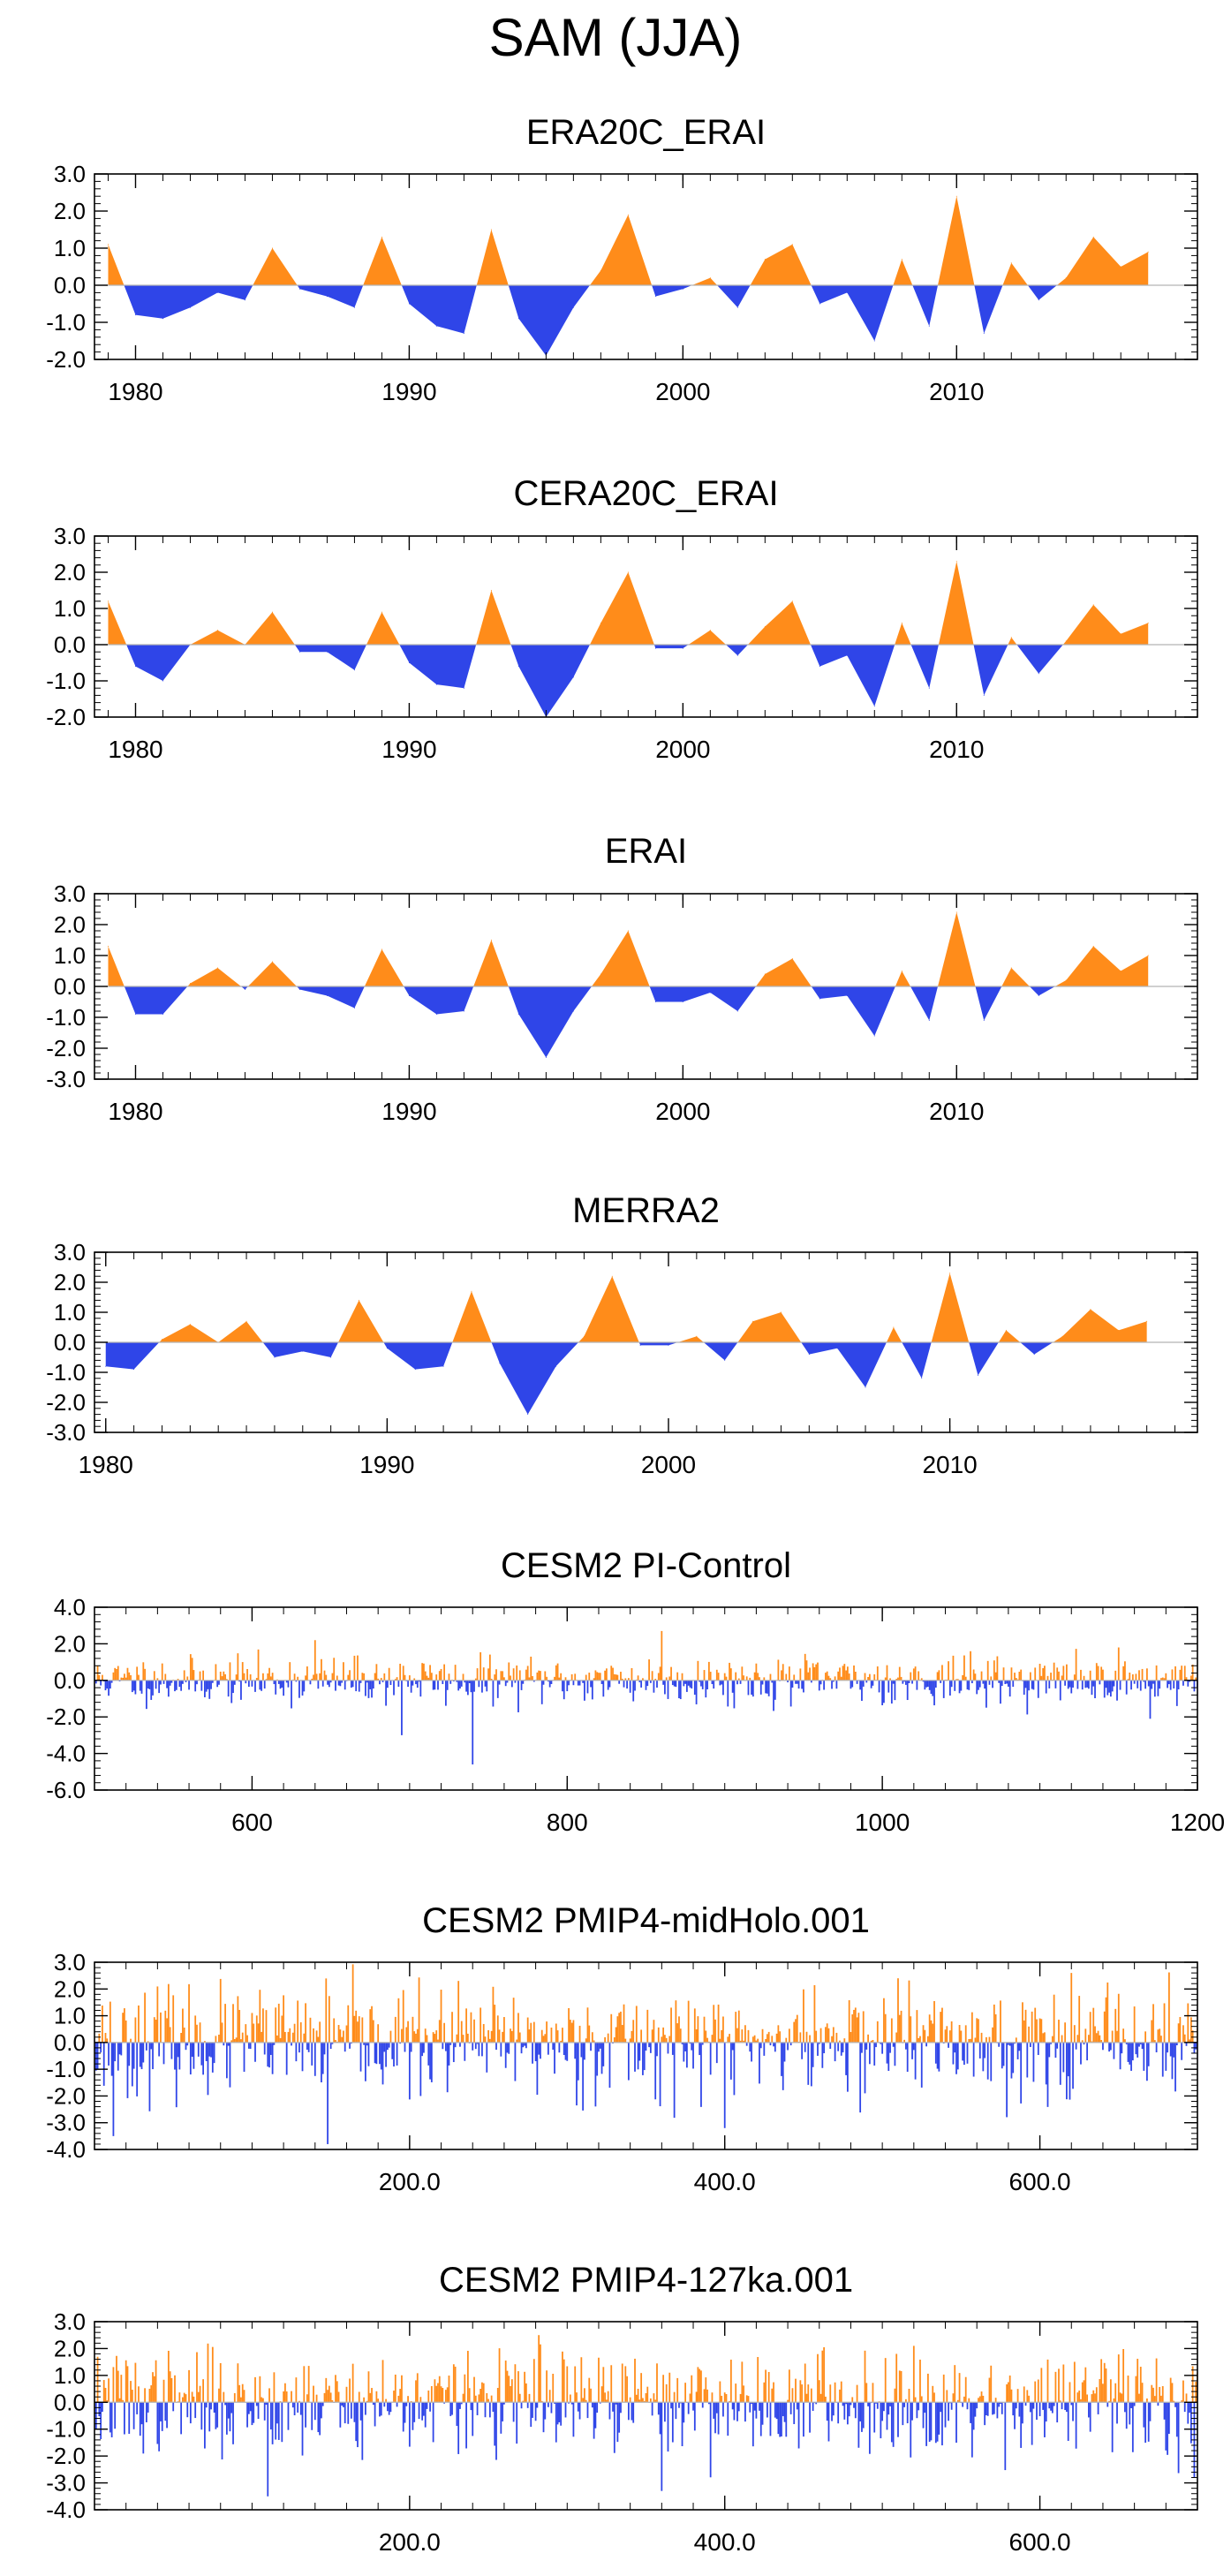  What do you see at coordinates (682, 749) in the screenshot?
I see `x-tick-label: 2000` at bounding box center [682, 749].